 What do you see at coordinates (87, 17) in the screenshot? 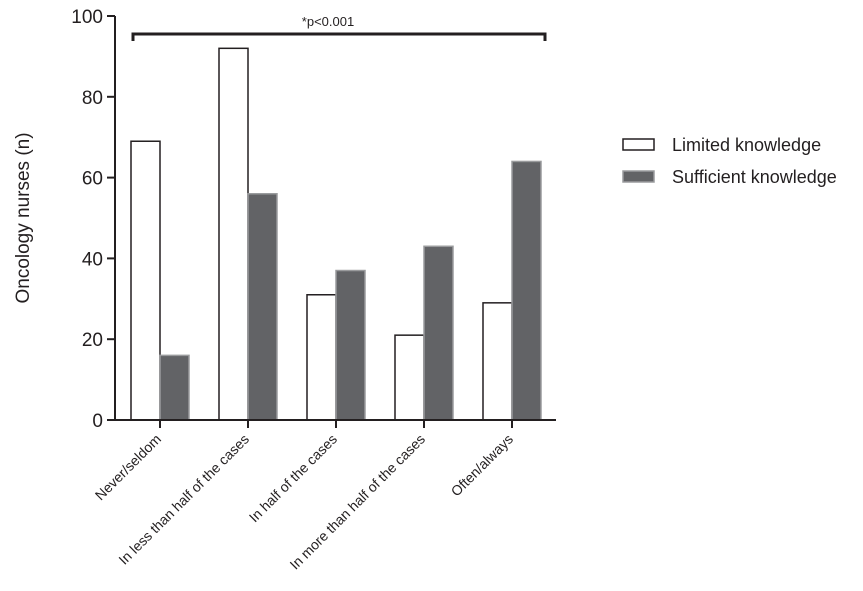
I see `y-tick-label: 100` at bounding box center [87, 17].